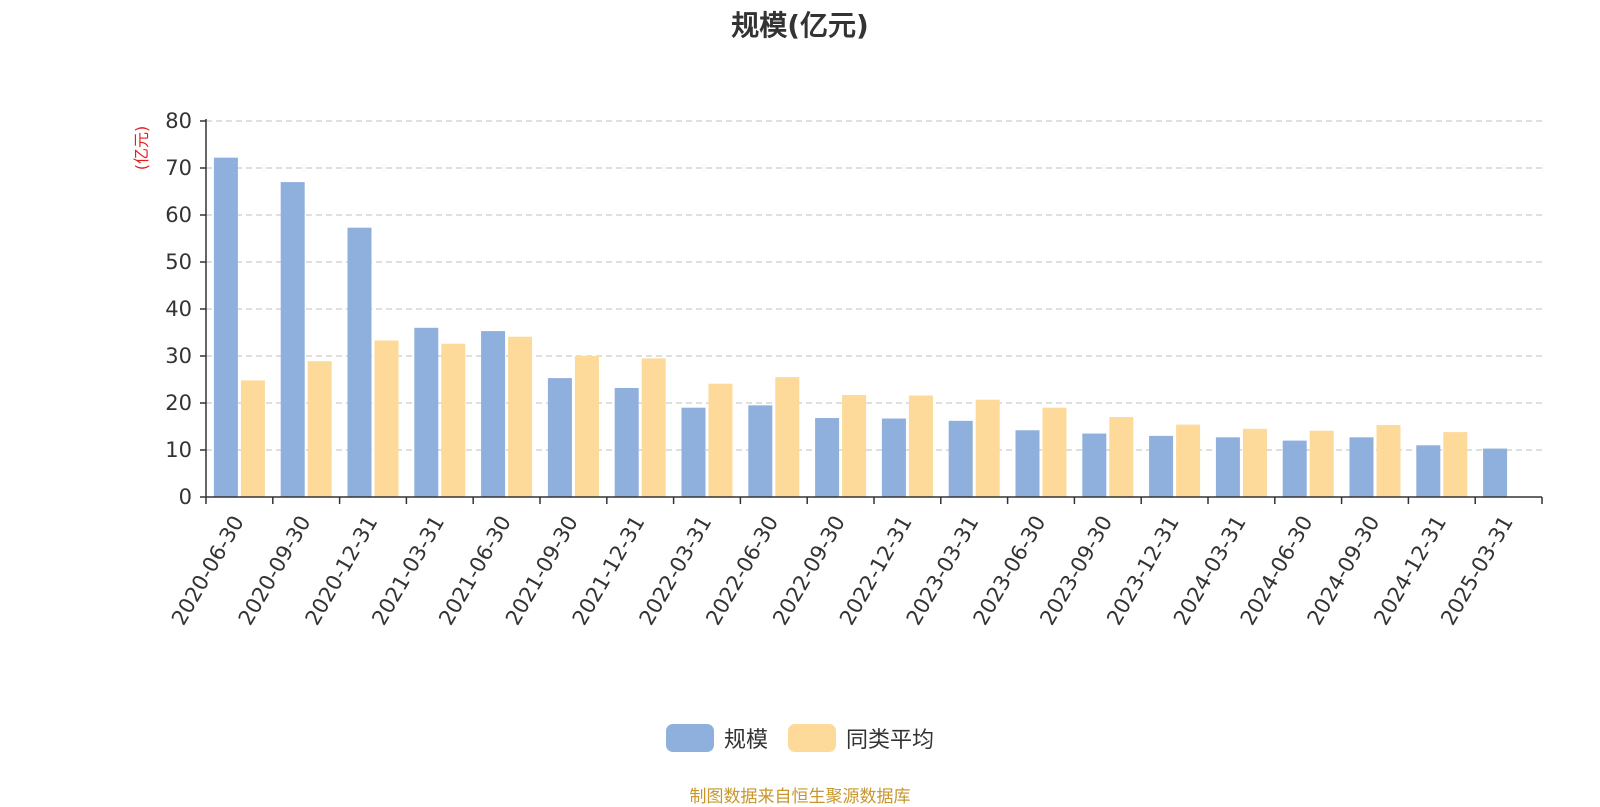 The height and width of the screenshot is (807, 1600). Describe the element at coordinates (185, 497) in the screenshot. I see `y-tick-label: 0` at that location.